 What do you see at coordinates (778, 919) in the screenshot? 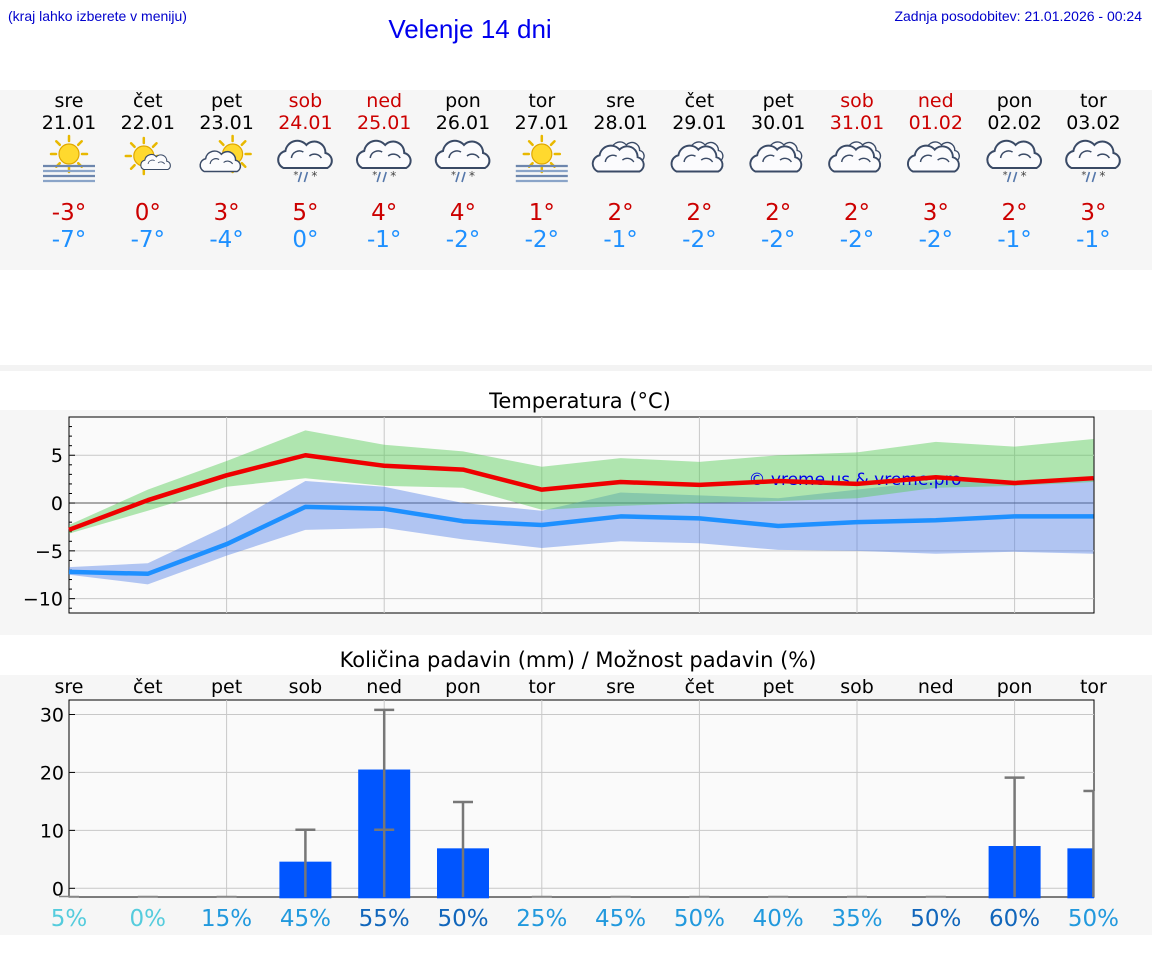
I see `precip-probability: 40%` at bounding box center [778, 919].